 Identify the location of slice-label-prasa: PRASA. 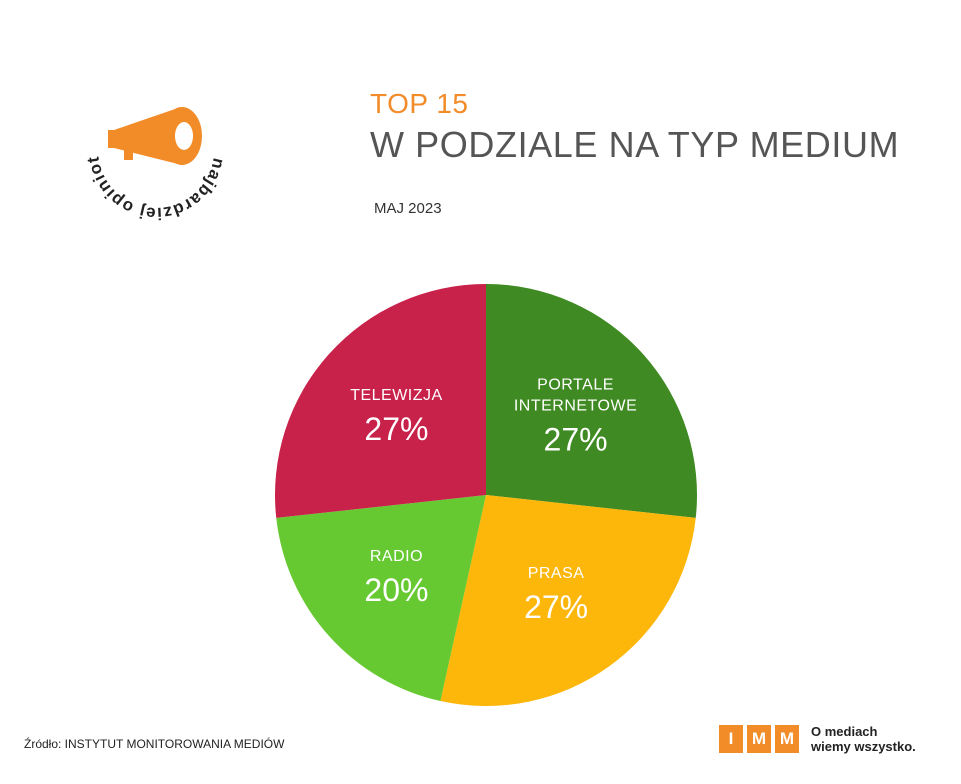
(556, 573).